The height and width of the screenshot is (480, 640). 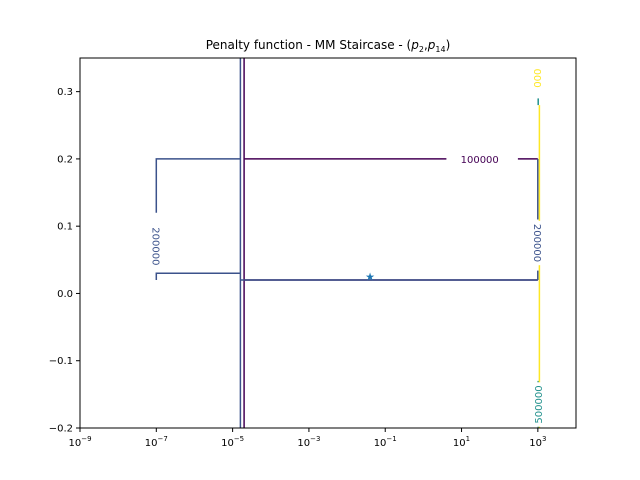 What do you see at coordinates (461, 442) in the screenshot?
I see `x-tick-label: 10¹` at bounding box center [461, 442].